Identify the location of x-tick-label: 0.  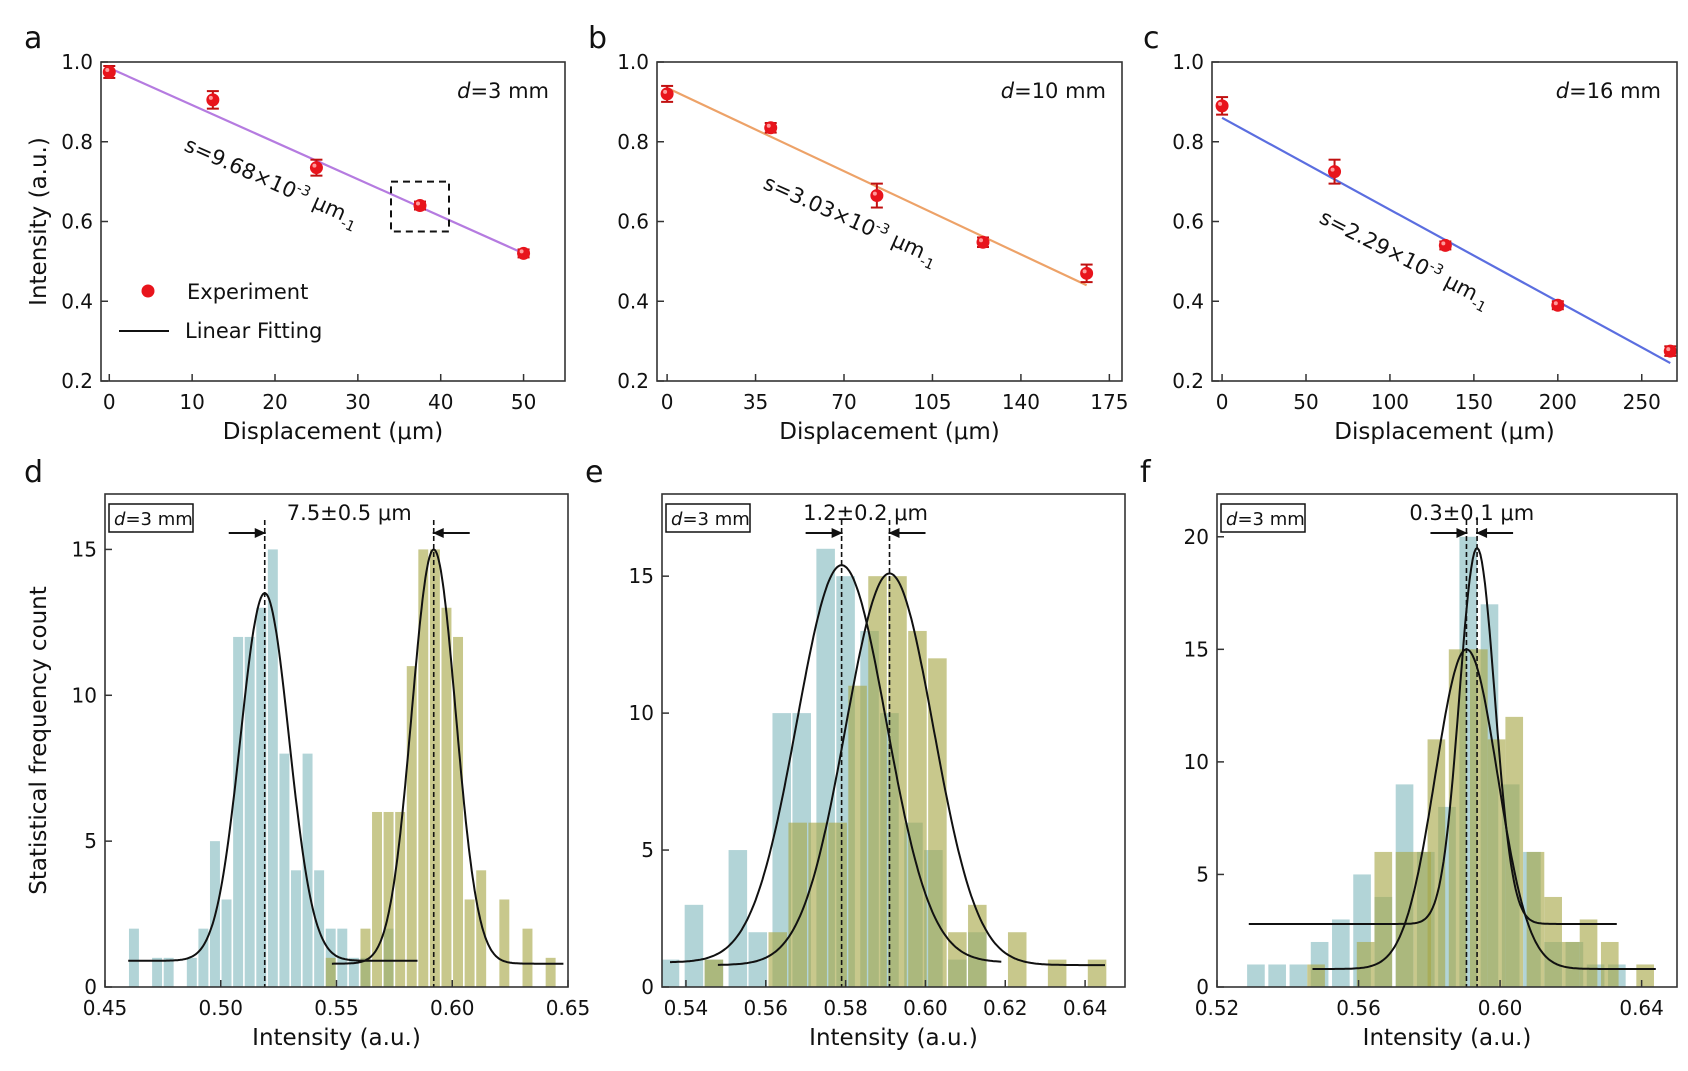
(667, 402).